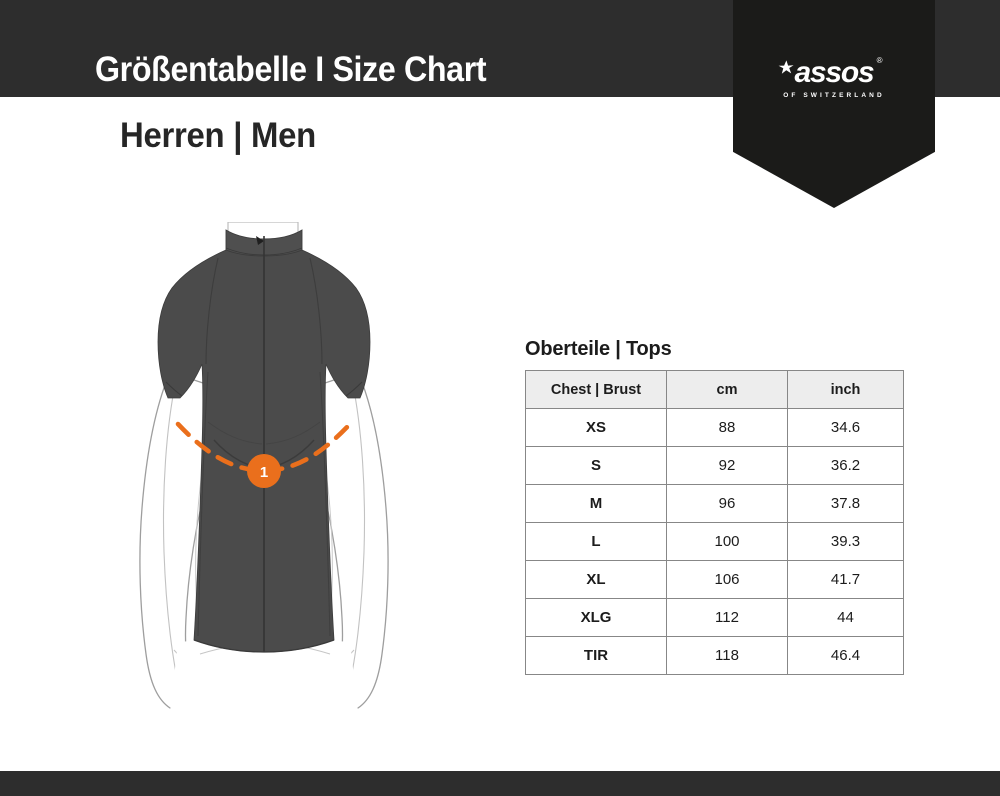 The image size is (1000, 796). Describe the element at coordinates (879, 60) in the screenshot. I see `registered-mark-icon: ®` at that location.